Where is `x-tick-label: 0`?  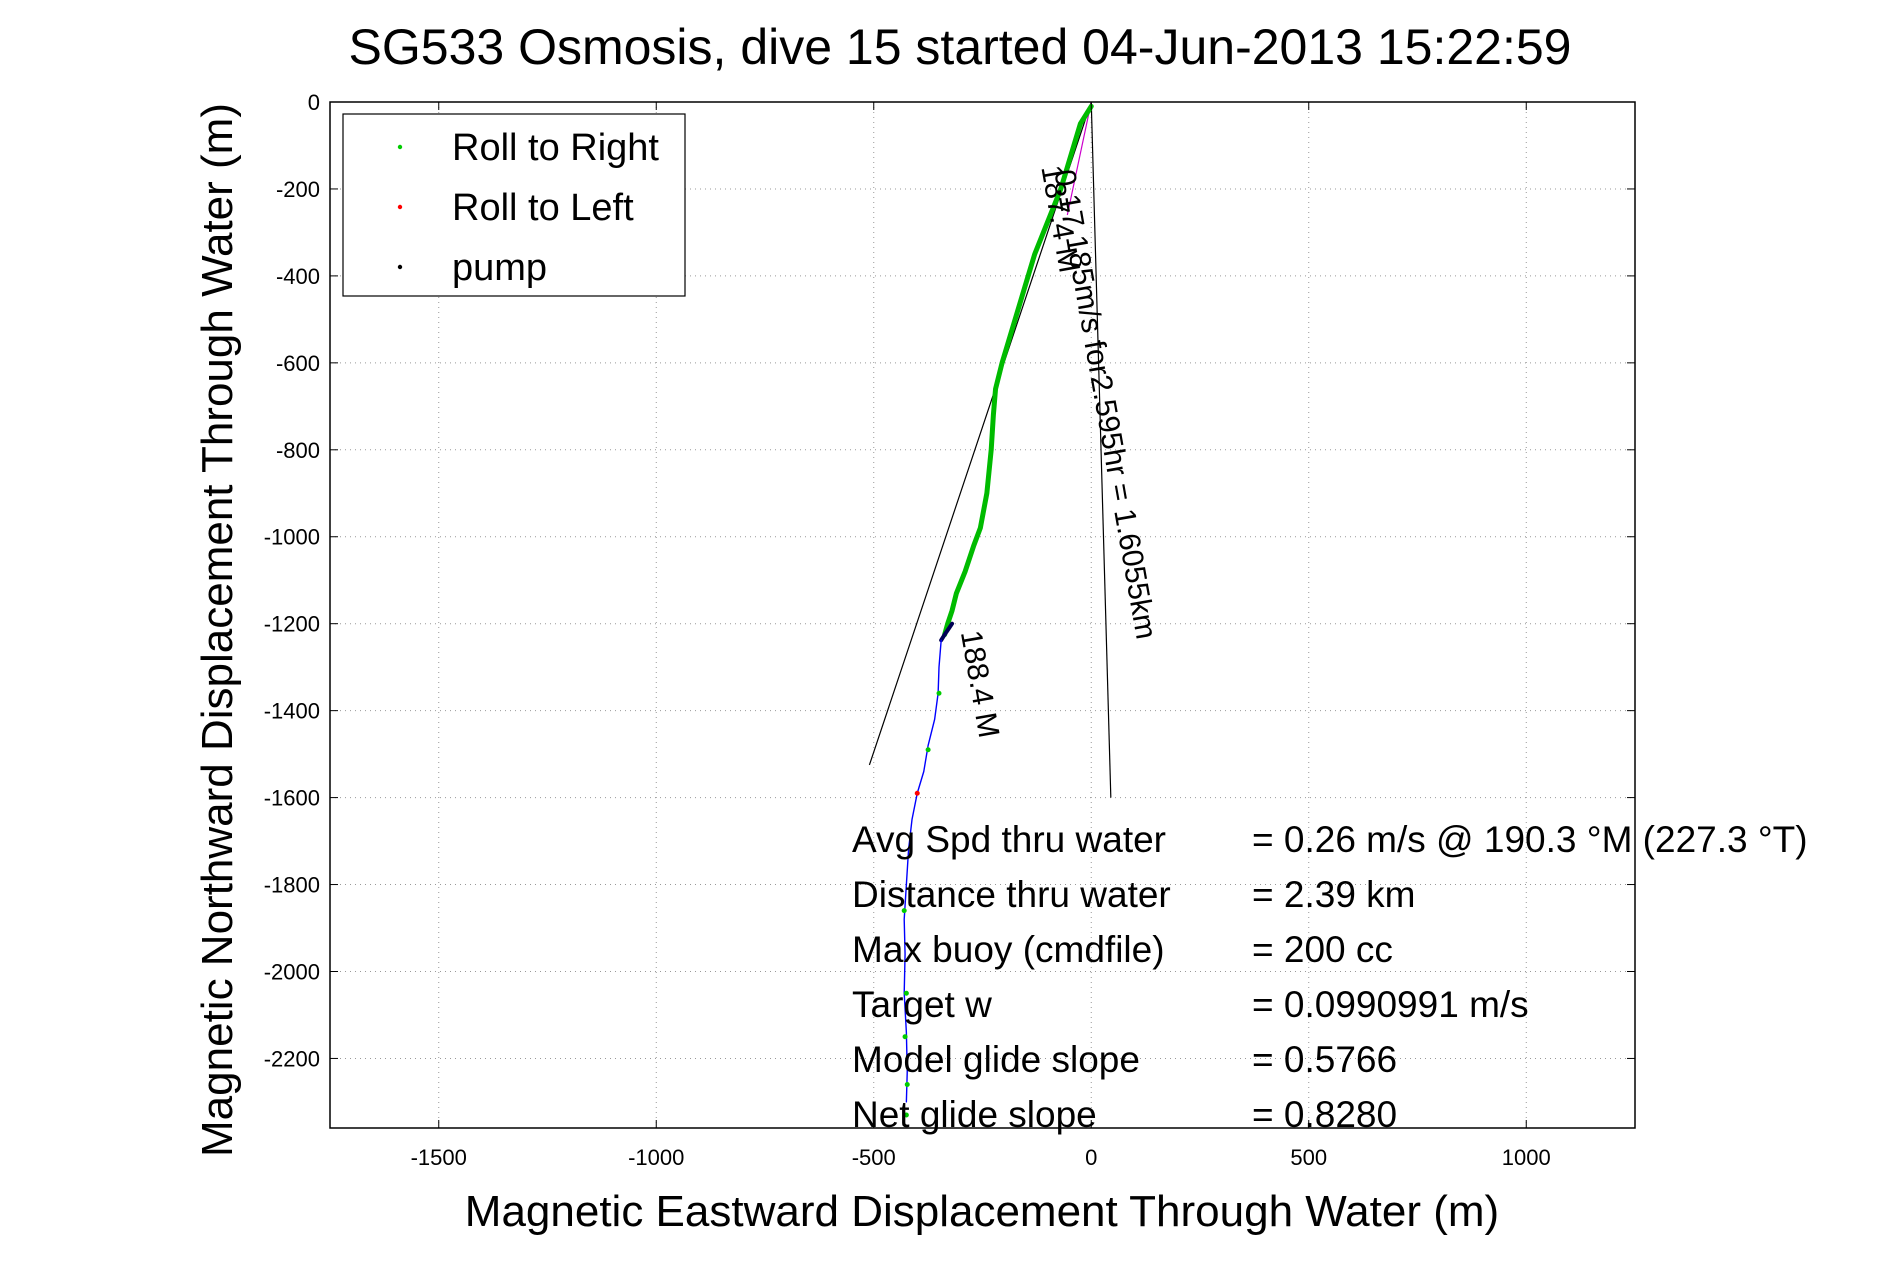
x-tick-label: 0 is located at coordinates (1091, 1157).